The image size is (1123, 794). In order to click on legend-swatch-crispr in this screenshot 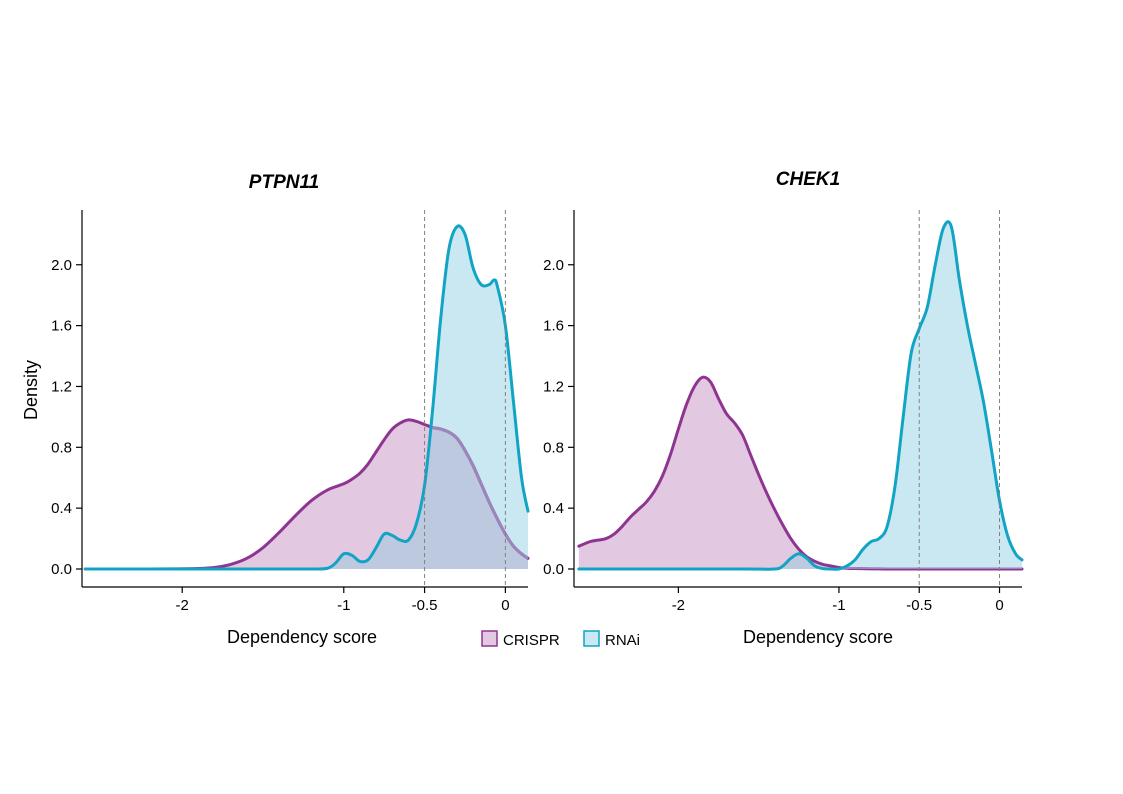, I will do `click(489, 638)`.